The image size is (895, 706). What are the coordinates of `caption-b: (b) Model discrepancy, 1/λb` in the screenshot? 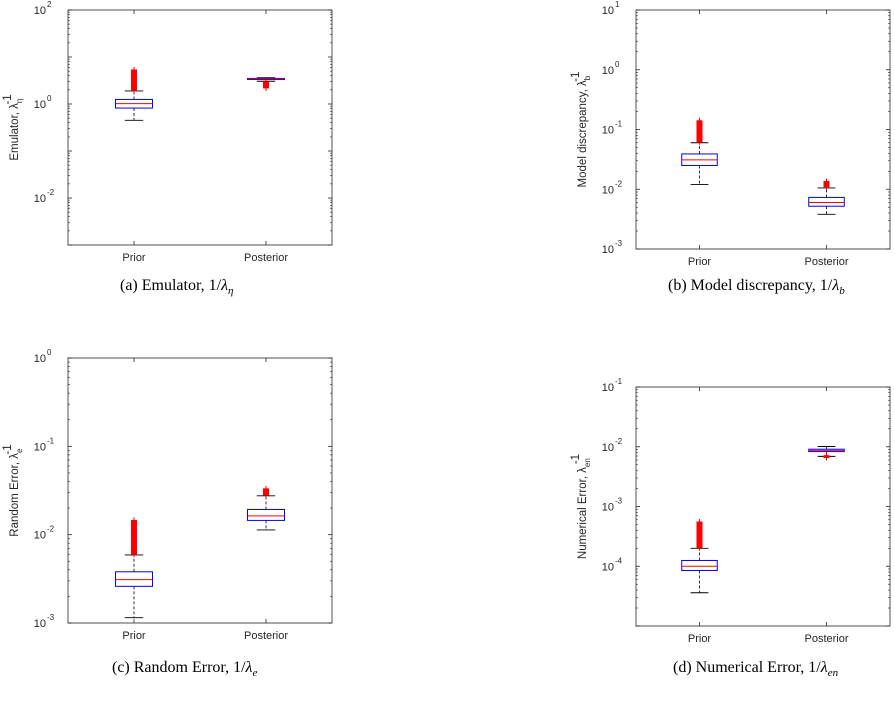 It's located at (756, 287).